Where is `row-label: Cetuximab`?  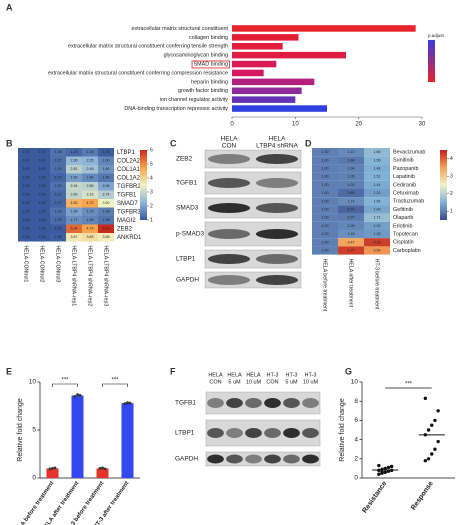 row-label: Cetuximab is located at coordinates (406, 194).